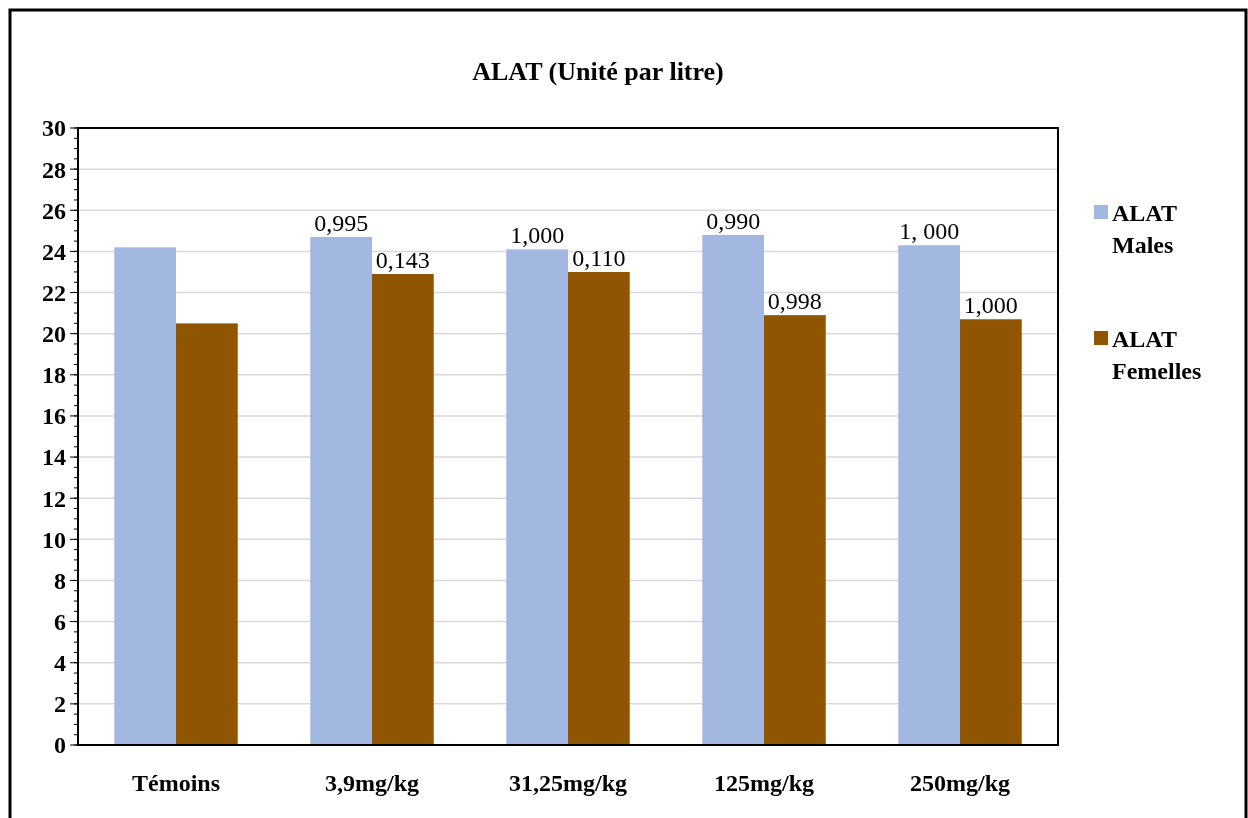  What do you see at coordinates (1157, 355) in the screenshot?
I see `legend-label: ALAT Femelles` at bounding box center [1157, 355].